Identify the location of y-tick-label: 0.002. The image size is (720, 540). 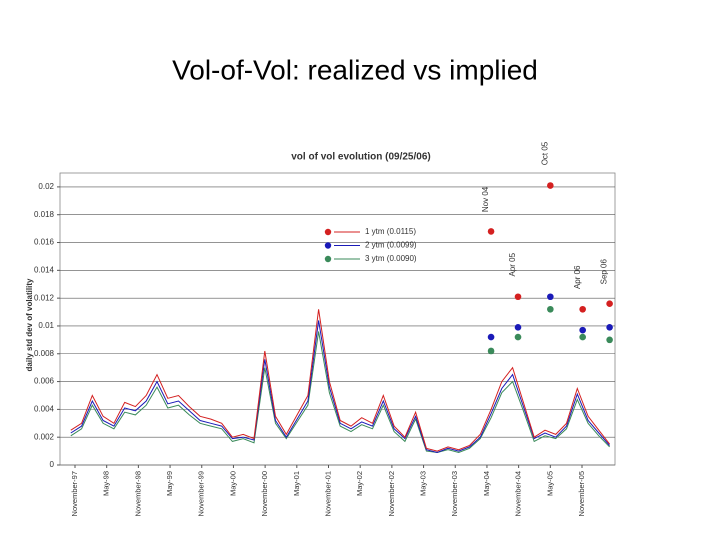
(44, 436).